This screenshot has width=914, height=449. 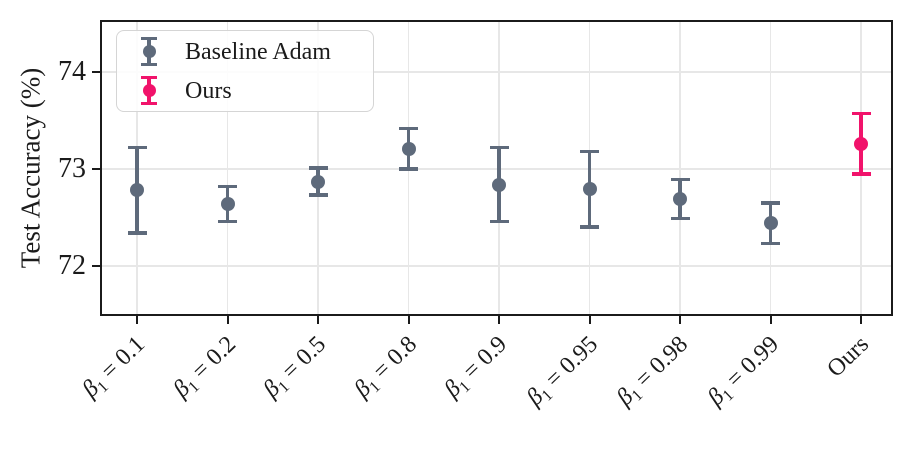 What do you see at coordinates (204, 367) in the screenshot?
I see `x-tick-label: β1 = 0.2` at bounding box center [204, 367].